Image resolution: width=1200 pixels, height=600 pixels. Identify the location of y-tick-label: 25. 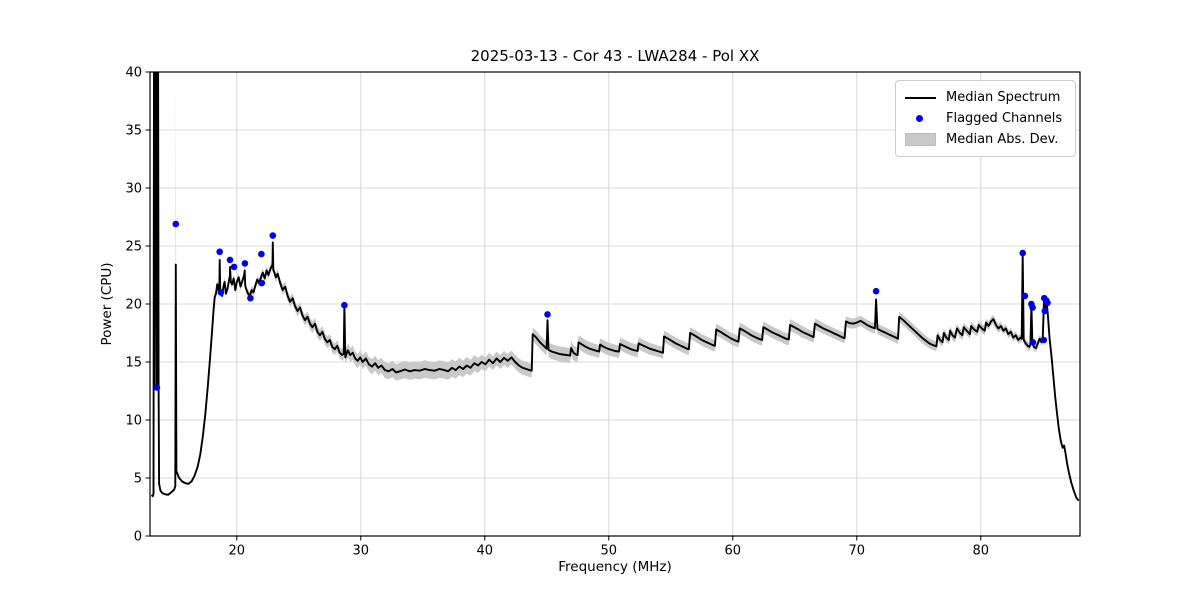
(133, 247).